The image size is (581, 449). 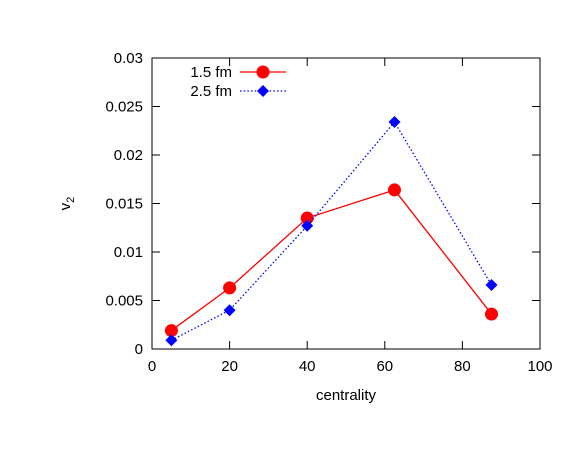 I want to click on y-tick-label: 0.02, so click(x=128, y=155).